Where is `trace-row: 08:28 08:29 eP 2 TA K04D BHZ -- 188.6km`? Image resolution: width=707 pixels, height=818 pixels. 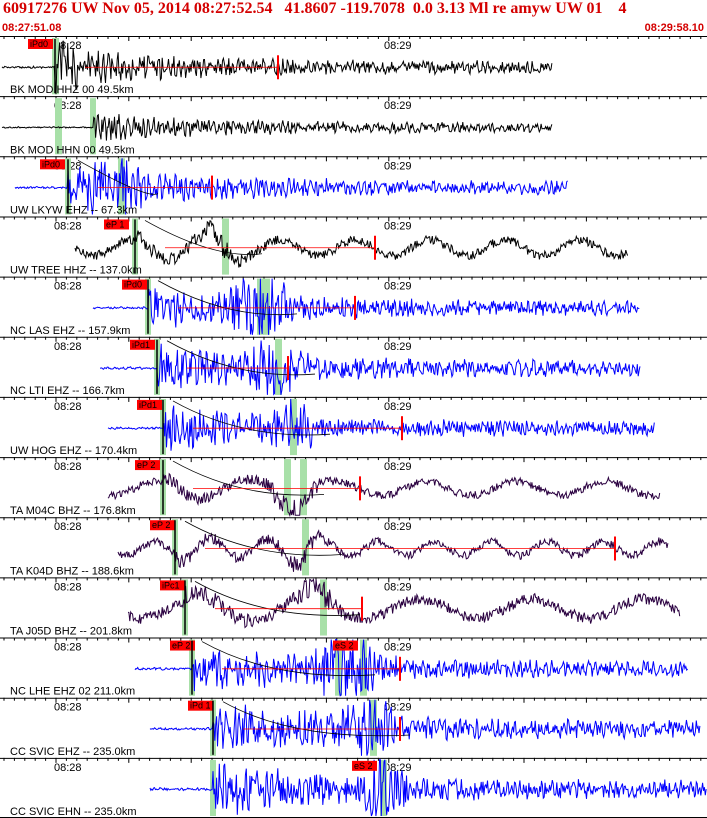 trace-row: 08:28 08:29 eP 2 TA K04D BHZ -- 188.6km is located at coordinates (353, 547).